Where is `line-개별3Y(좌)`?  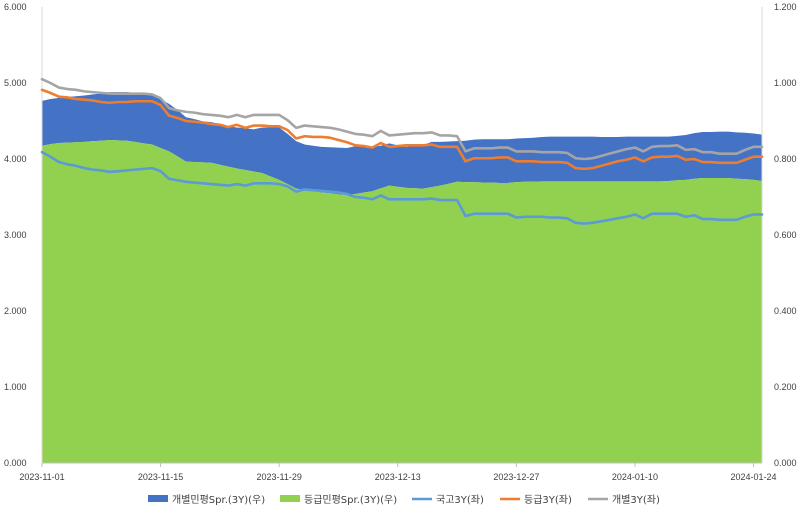
line-개별3Y(좌) is located at coordinates (402, 119).